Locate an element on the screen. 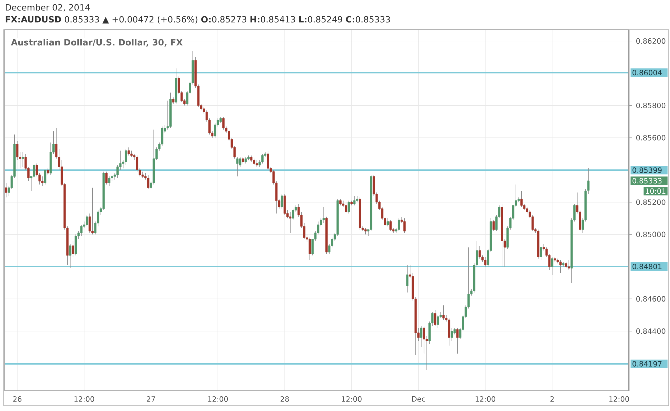 Image resolution: width=670 pixels, height=411 pixels. text: December 02, 2014 is located at coordinates (48, 8).